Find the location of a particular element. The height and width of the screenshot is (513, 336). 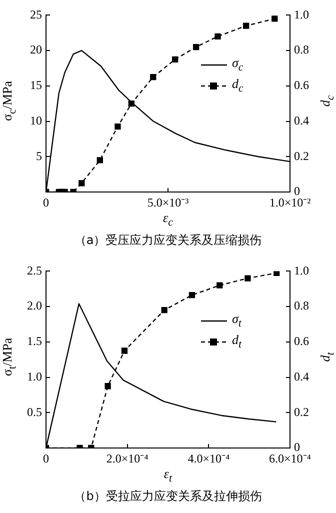

text: （a）受压应力应变关系及压缩损伤 is located at coordinates (168, 240).